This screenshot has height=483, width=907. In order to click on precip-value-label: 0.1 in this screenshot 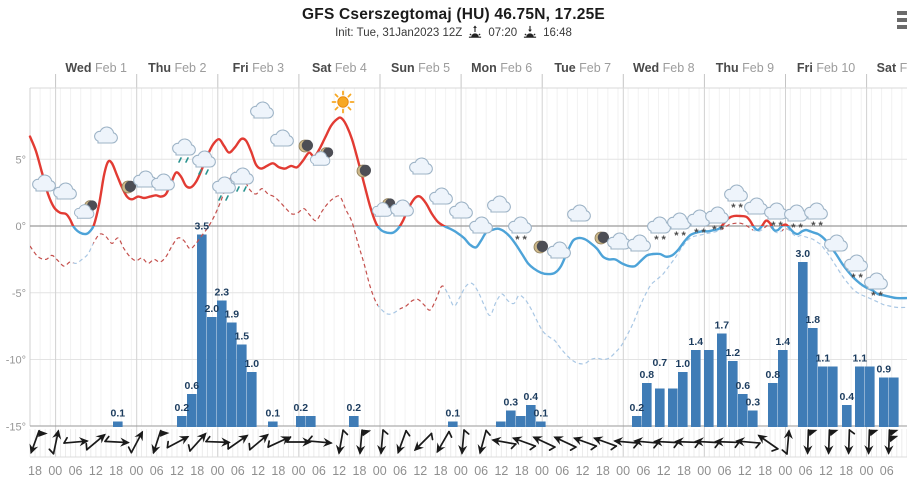, I will do `click(452, 414)`.